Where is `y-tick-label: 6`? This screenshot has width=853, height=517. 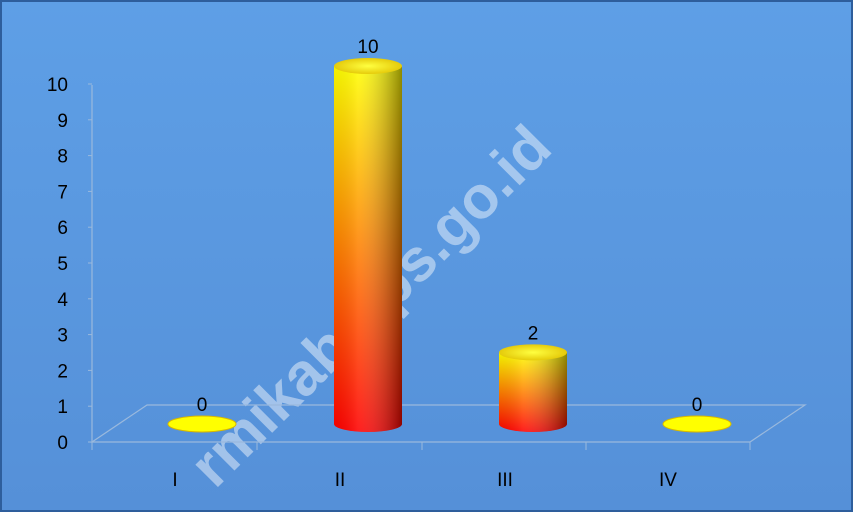 y-tick-label: 6 is located at coordinates (62, 228).